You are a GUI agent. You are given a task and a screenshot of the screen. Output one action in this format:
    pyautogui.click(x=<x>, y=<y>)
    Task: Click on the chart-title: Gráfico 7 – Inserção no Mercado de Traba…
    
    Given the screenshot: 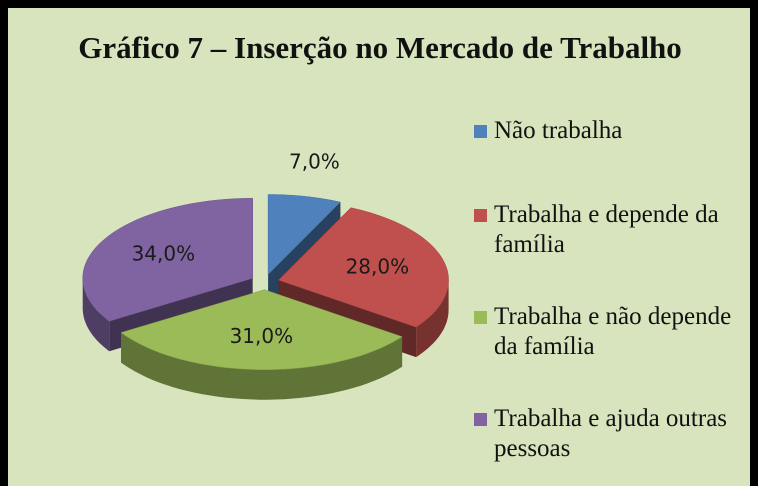 What is the action you would take?
    pyautogui.click(x=380, y=47)
    